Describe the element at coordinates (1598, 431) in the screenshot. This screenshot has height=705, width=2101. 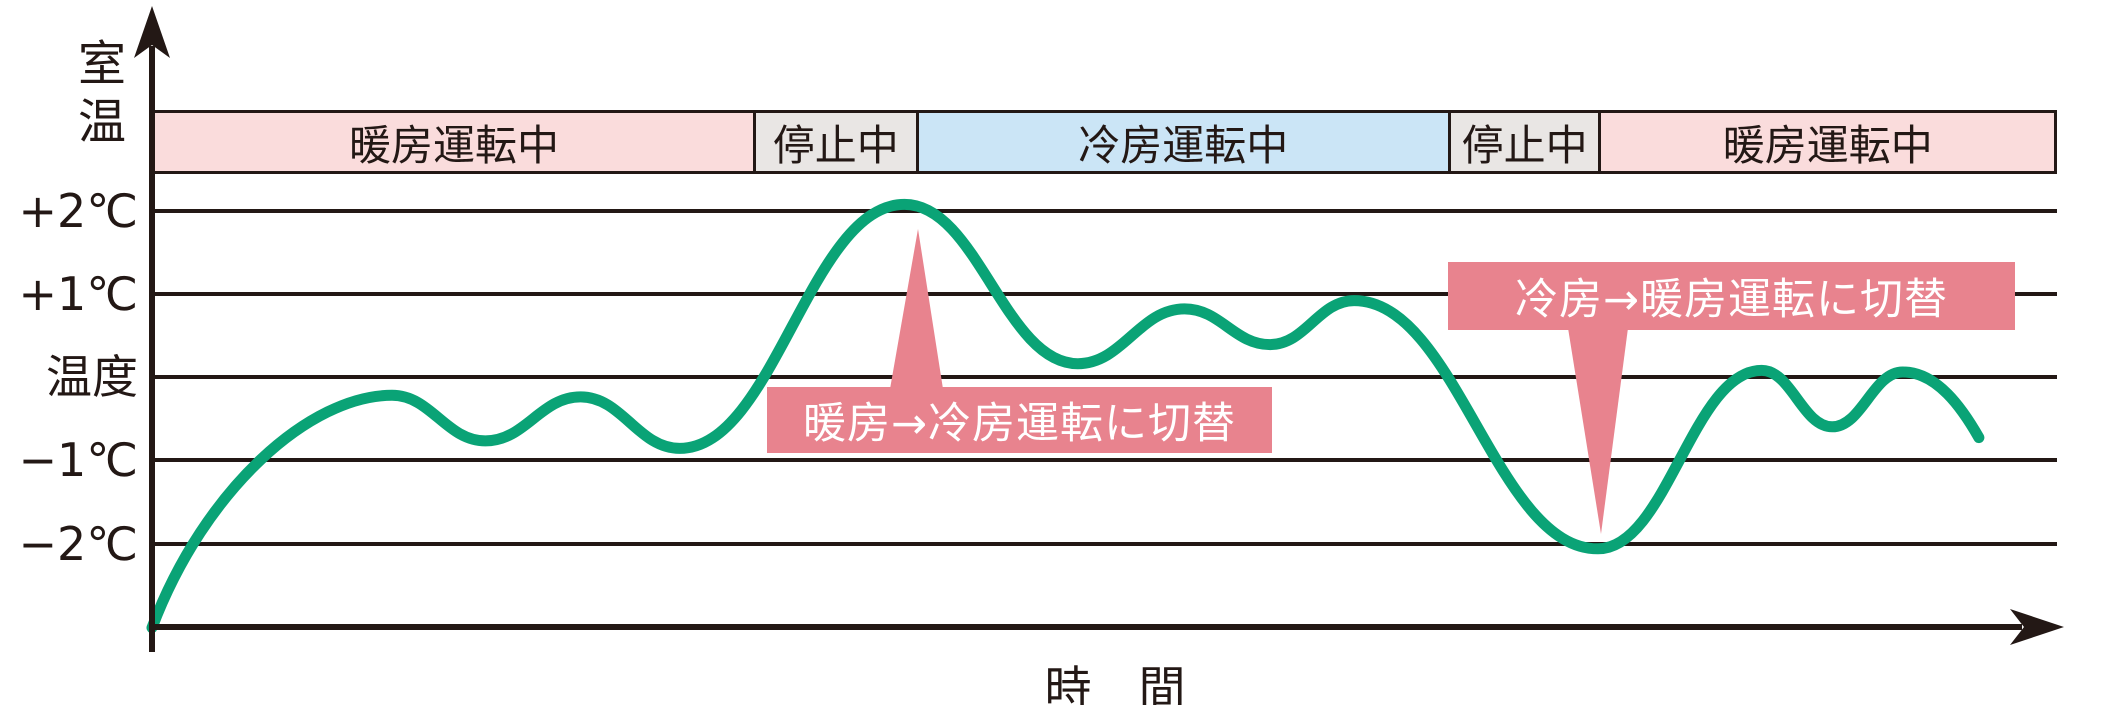
I see `callout-pointer-down-icon` at that location.